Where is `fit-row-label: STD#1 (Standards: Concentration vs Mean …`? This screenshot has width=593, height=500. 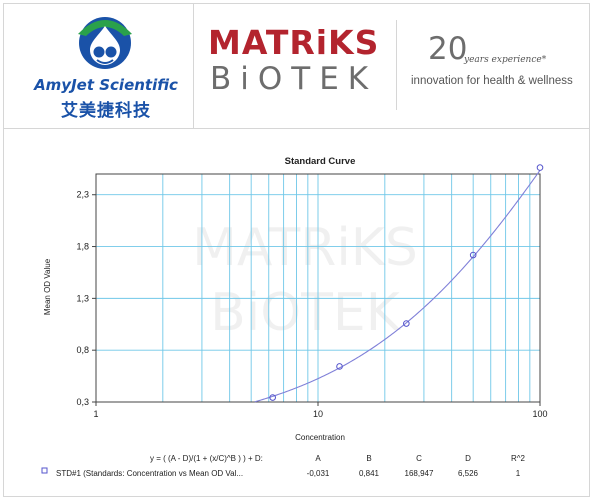 fit-row-label: STD#1 (Standards: Concentration vs Mean … is located at coordinates (149, 473).